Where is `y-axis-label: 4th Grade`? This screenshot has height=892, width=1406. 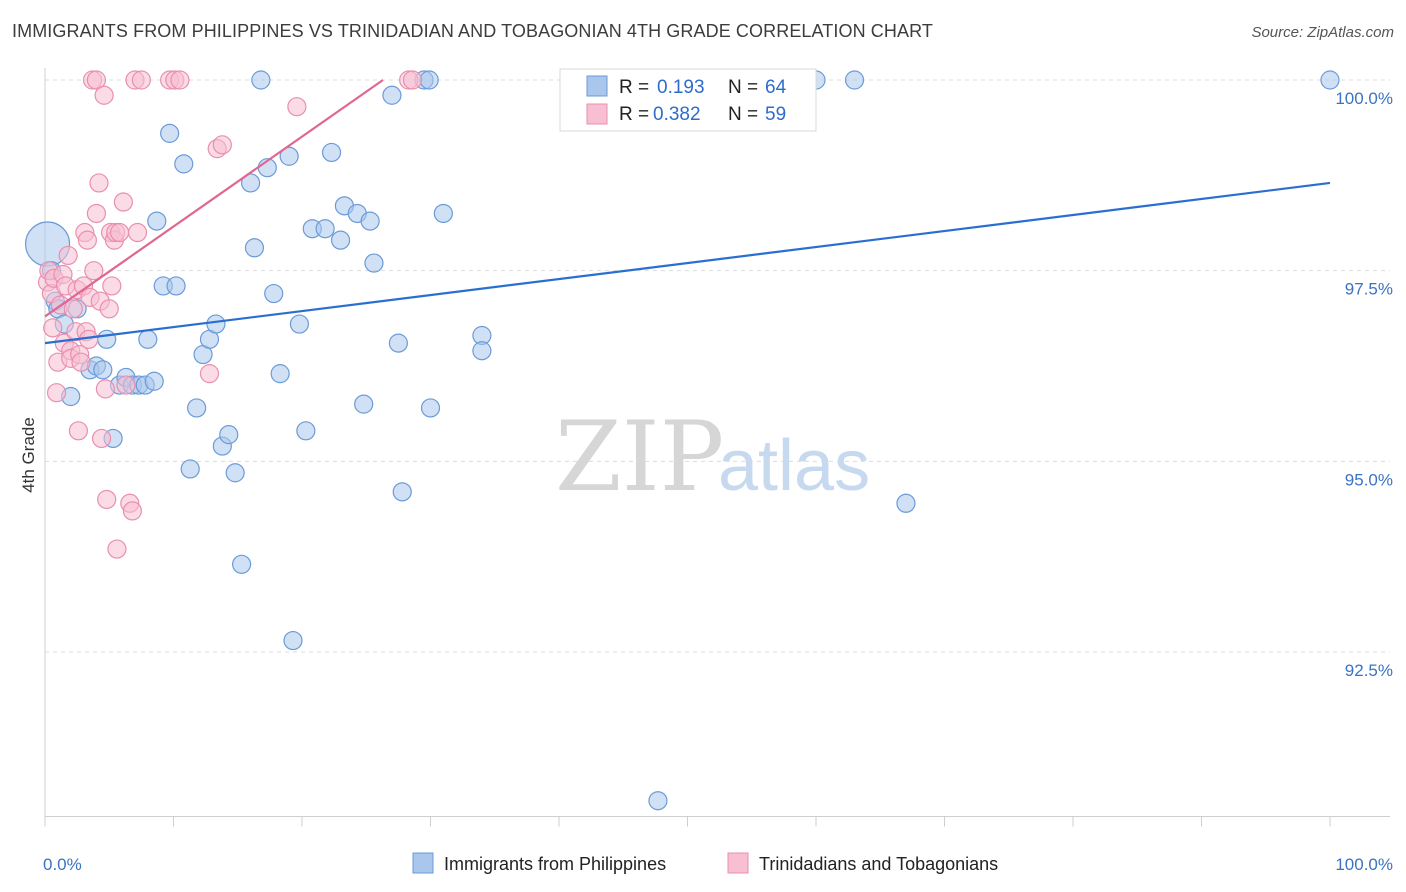
y-axis-label: 4th Grade is located at coordinates (28, 455).